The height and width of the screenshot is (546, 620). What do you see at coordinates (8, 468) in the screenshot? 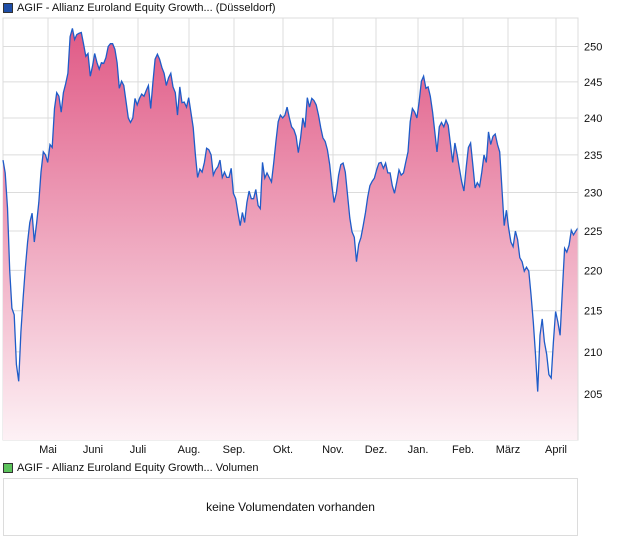
I see `volume-legend-swatch` at bounding box center [8, 468].